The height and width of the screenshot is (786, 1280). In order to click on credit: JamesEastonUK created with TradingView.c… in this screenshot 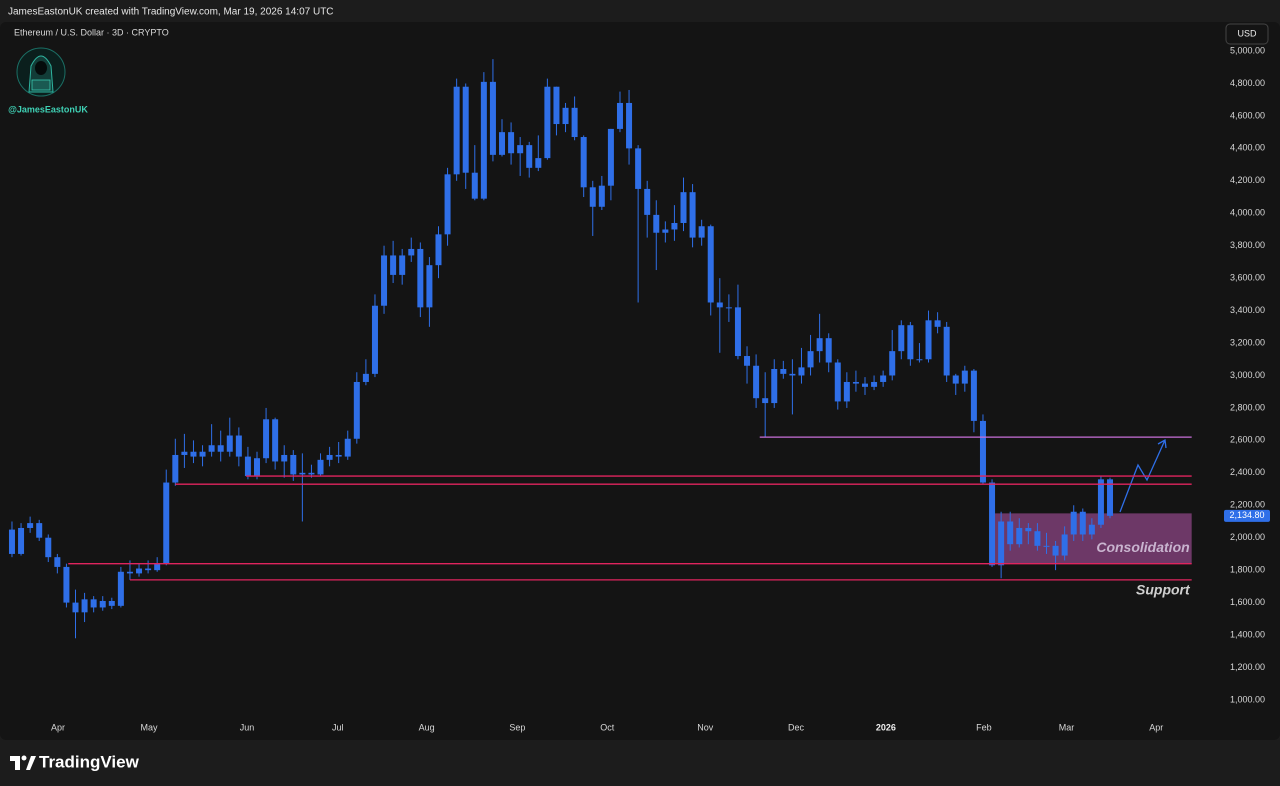, I will do `click(171, 12)`.